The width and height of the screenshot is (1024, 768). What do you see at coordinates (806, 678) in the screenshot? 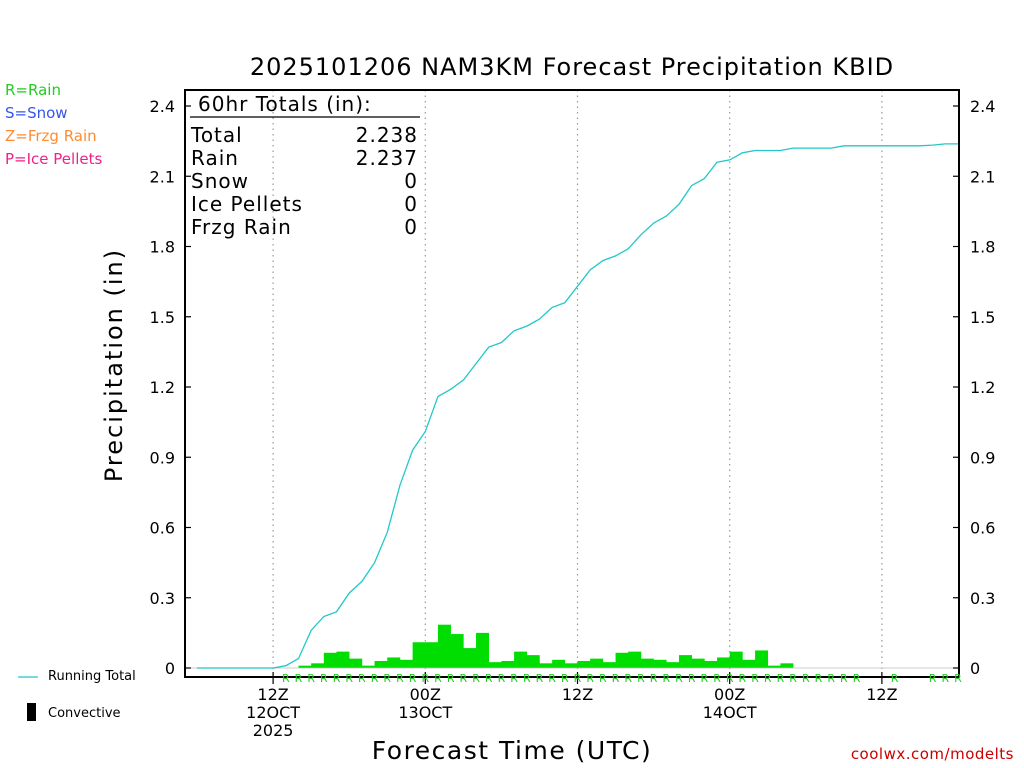
I see `ptype-marker-48: R` at bounding box center [806, 678].